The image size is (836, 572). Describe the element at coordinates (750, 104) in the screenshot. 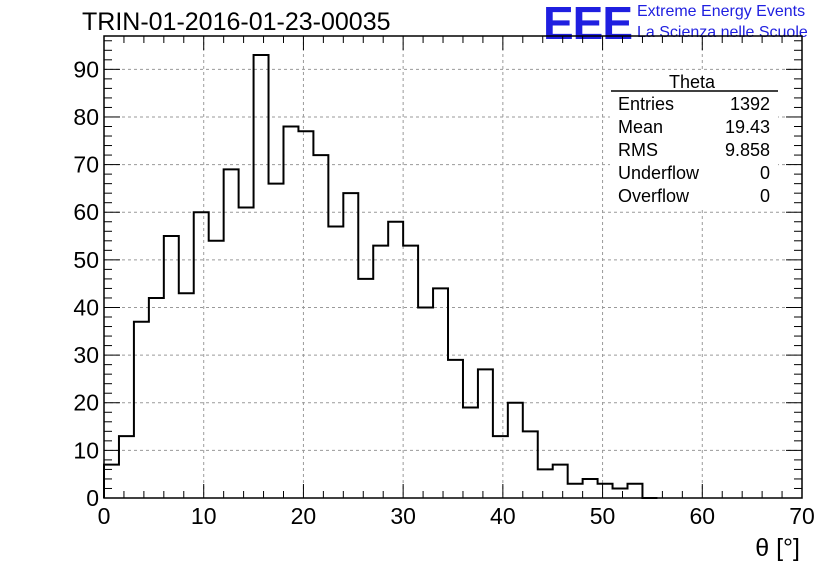

I see `stats-row-value: 1392` at that location.